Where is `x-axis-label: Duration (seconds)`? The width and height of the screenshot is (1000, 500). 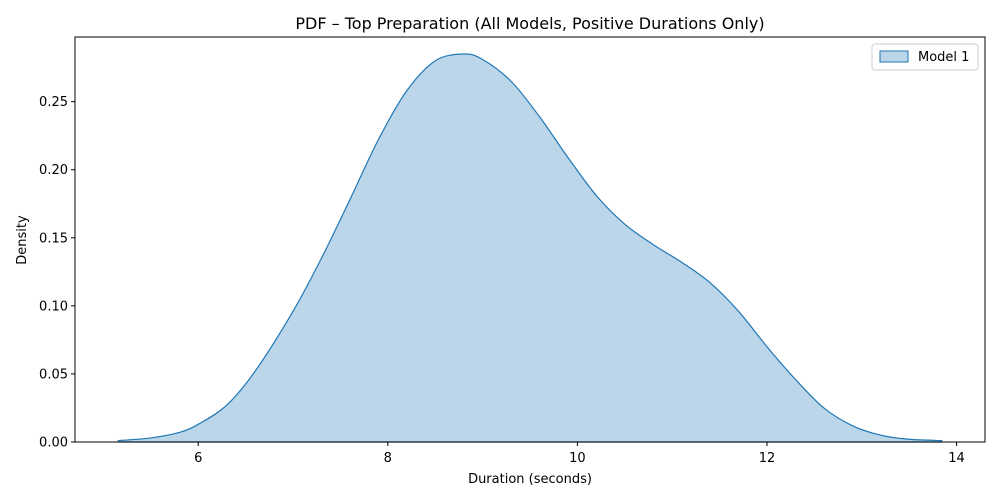
x-axis-label: Duration (seconds) is located at coordinates (530, 479).